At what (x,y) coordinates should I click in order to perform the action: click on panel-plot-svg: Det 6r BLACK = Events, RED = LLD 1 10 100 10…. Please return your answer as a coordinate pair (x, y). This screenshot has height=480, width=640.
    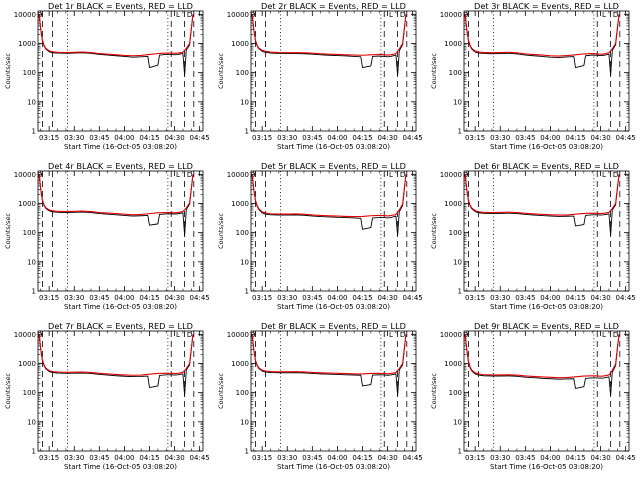
    Looking at the image, I should click on (533, 236).